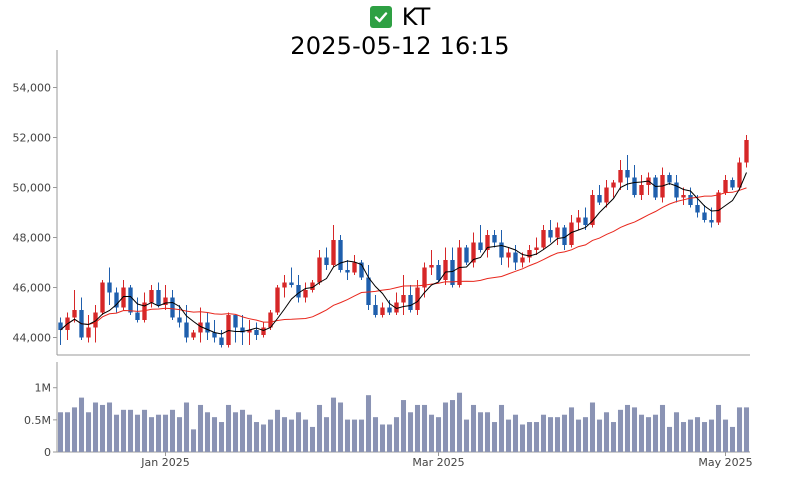 The height and width of the screenshot is (500, 800). What do you see at coordinates (32, 338) in the screenshot?
I see `price-y-tick-label: 44,000` at bounding box center [32, 338].